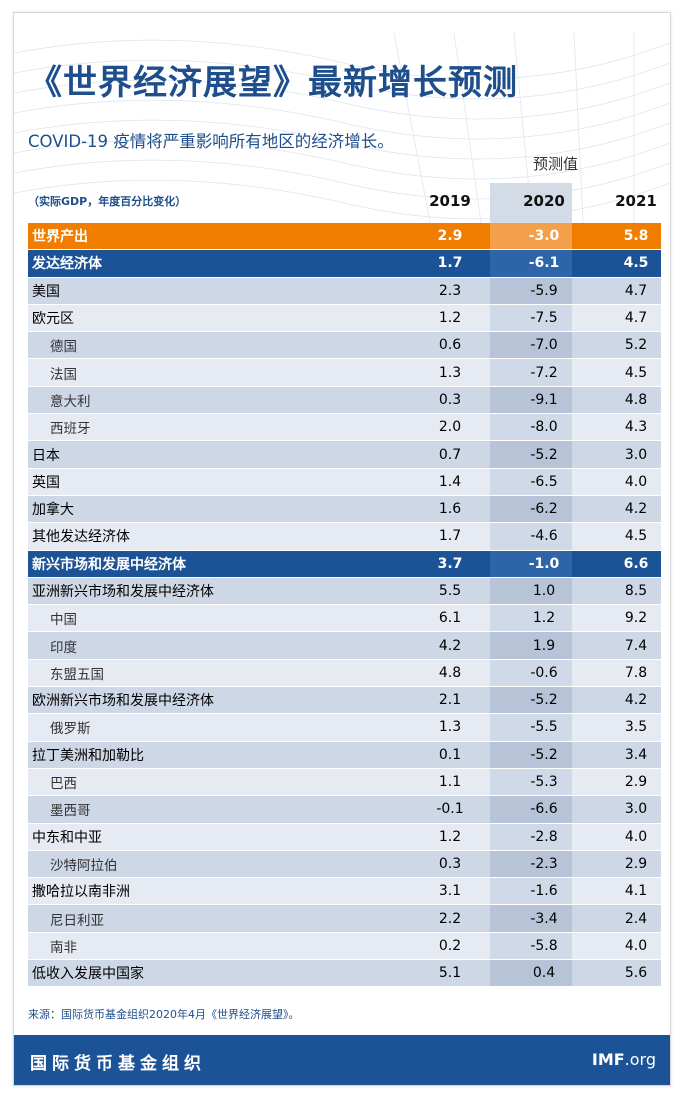 The image size is (682, 1096). I want to click on row-label: 世界产出, so click(60, 237).